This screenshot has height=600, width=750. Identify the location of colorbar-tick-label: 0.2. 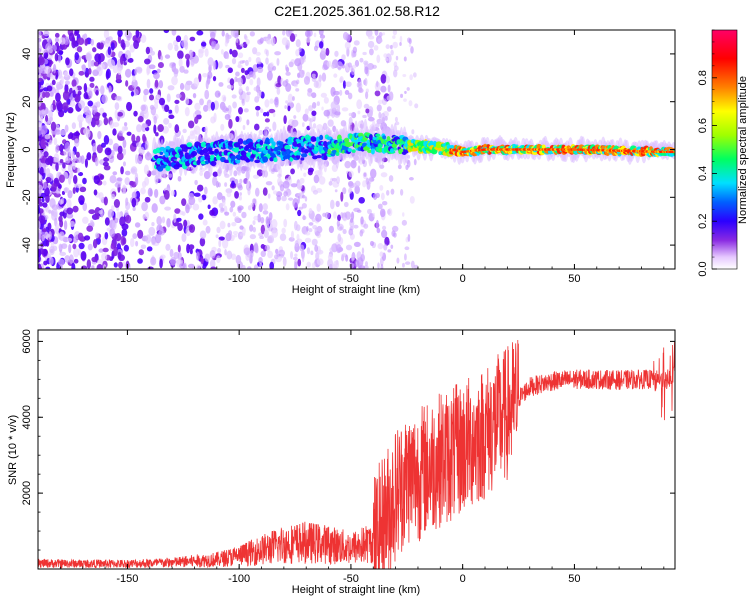
(703, 221).